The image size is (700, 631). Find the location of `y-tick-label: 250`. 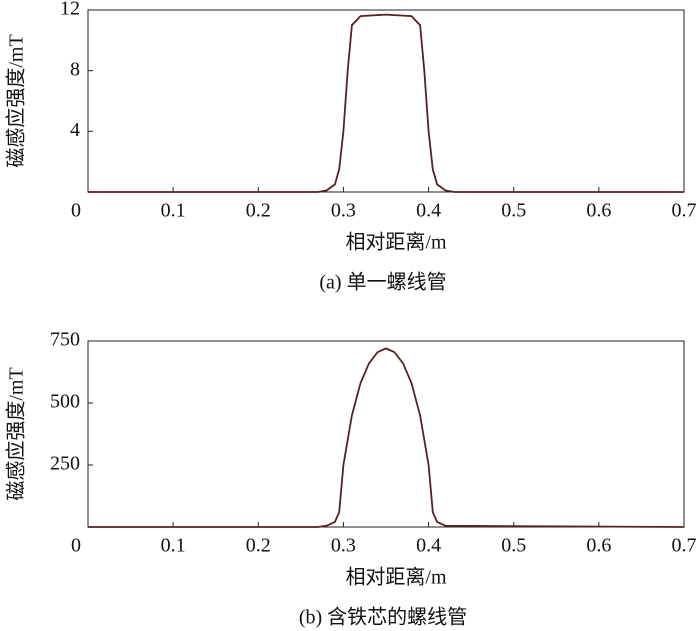

y-tick-label: 250 is located at coordinates (65, 464).